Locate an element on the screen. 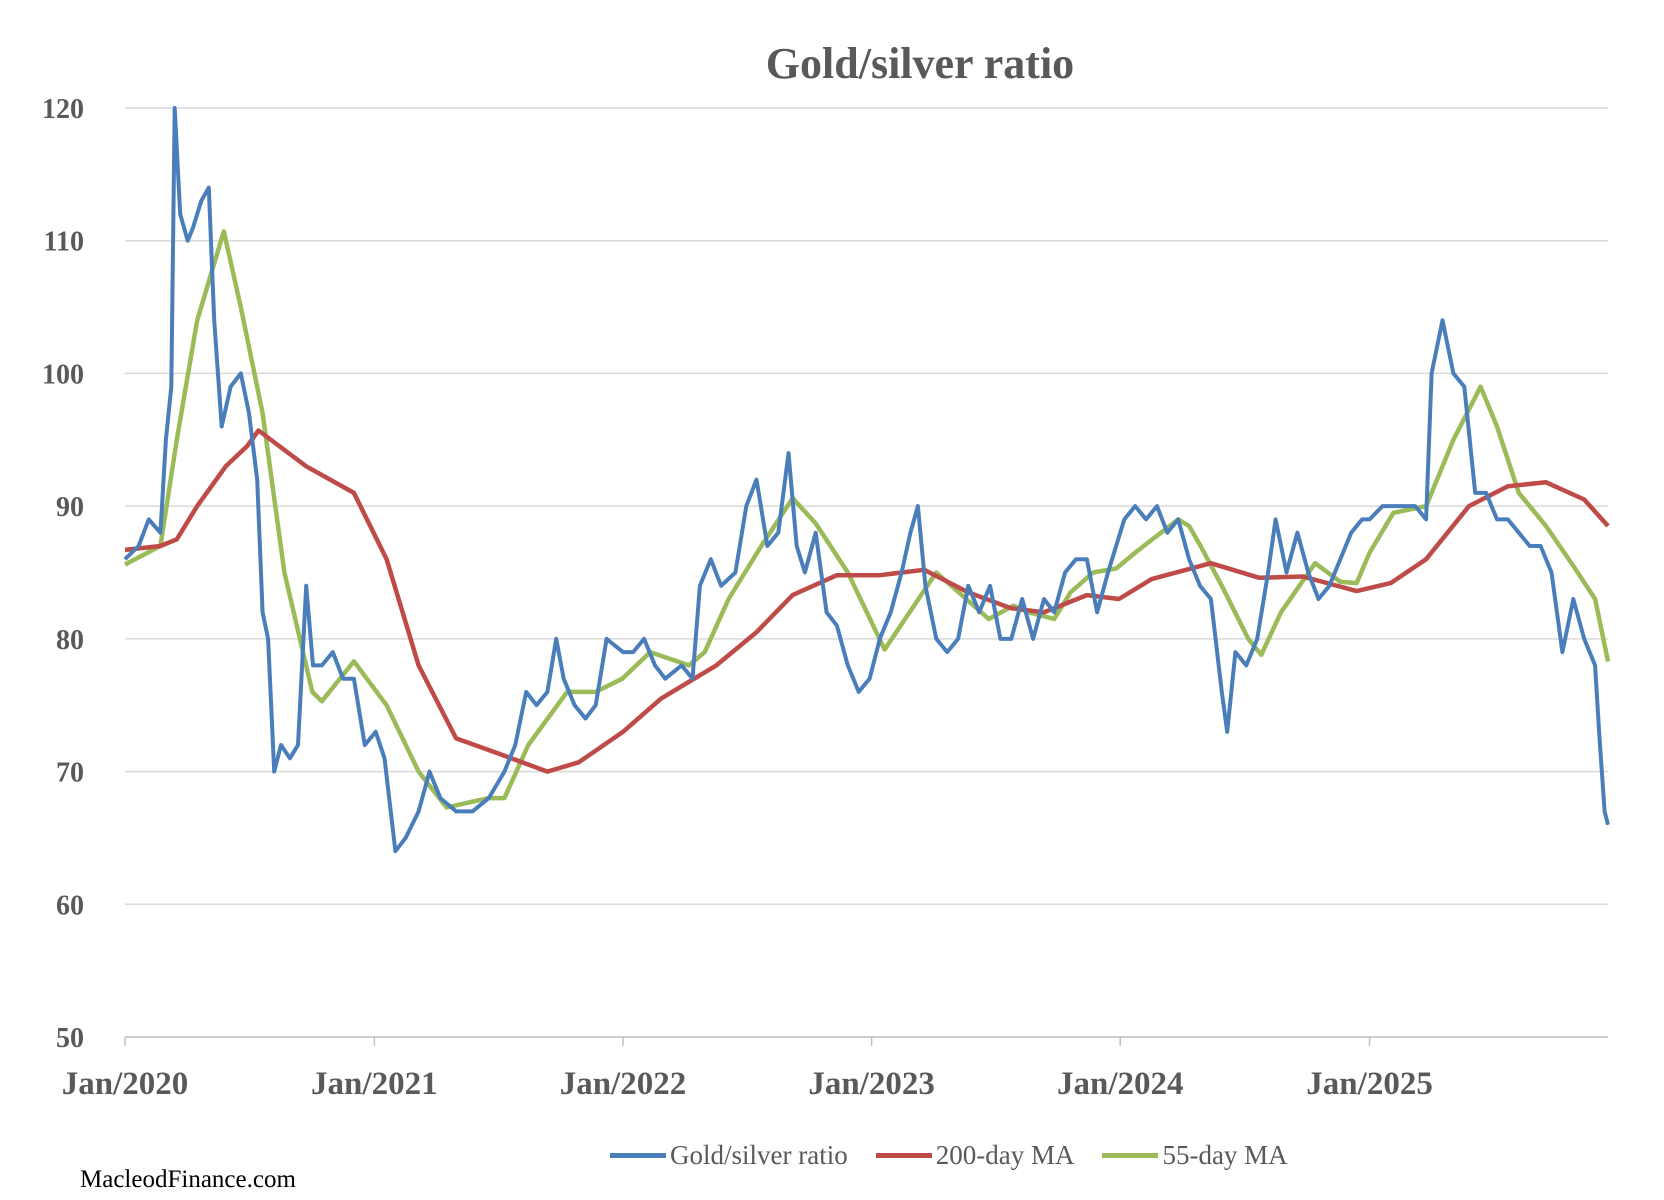 The height and width of the screenshot is (1200, 1664). y-tick-label: 70 is located at coordinates (70, 773).